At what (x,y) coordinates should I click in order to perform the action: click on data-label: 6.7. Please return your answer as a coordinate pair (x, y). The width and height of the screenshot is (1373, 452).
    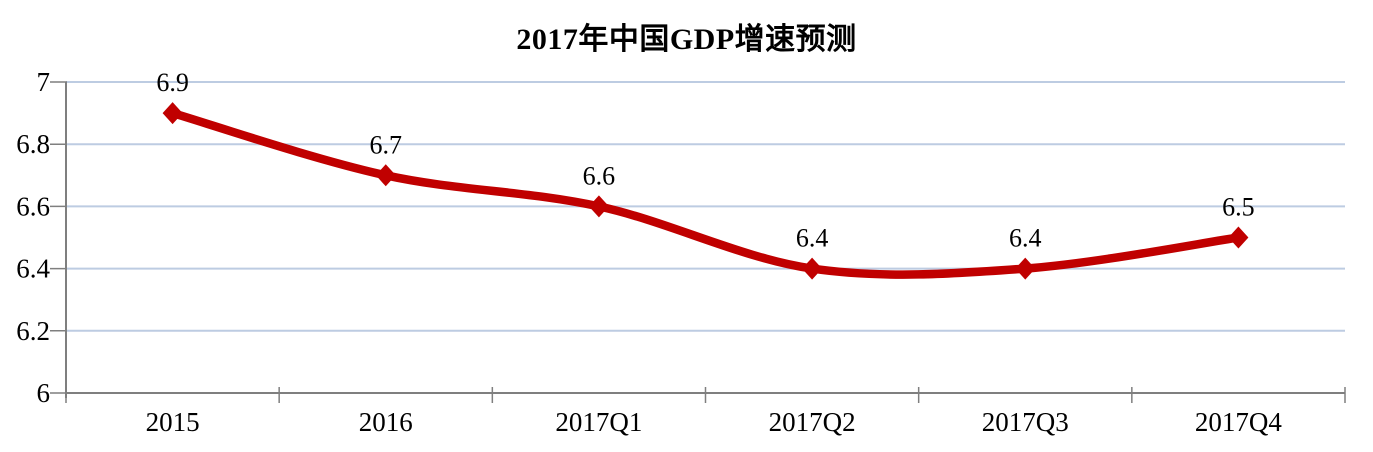
    Looking at the image, I should click on (386, 144).